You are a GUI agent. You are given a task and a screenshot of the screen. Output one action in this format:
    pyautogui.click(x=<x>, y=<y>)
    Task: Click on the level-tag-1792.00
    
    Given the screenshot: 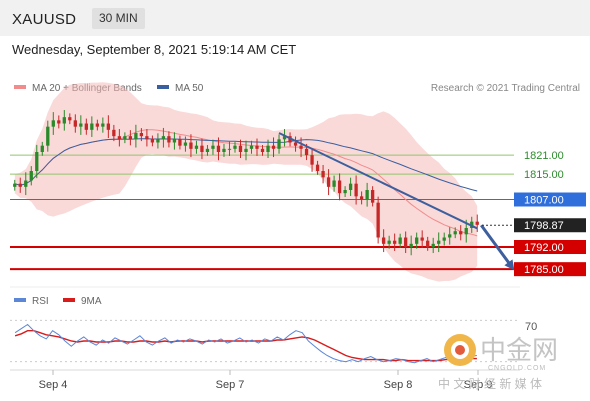 What is the action you would take?
    pyautogui.click(x=550, y=247)
    